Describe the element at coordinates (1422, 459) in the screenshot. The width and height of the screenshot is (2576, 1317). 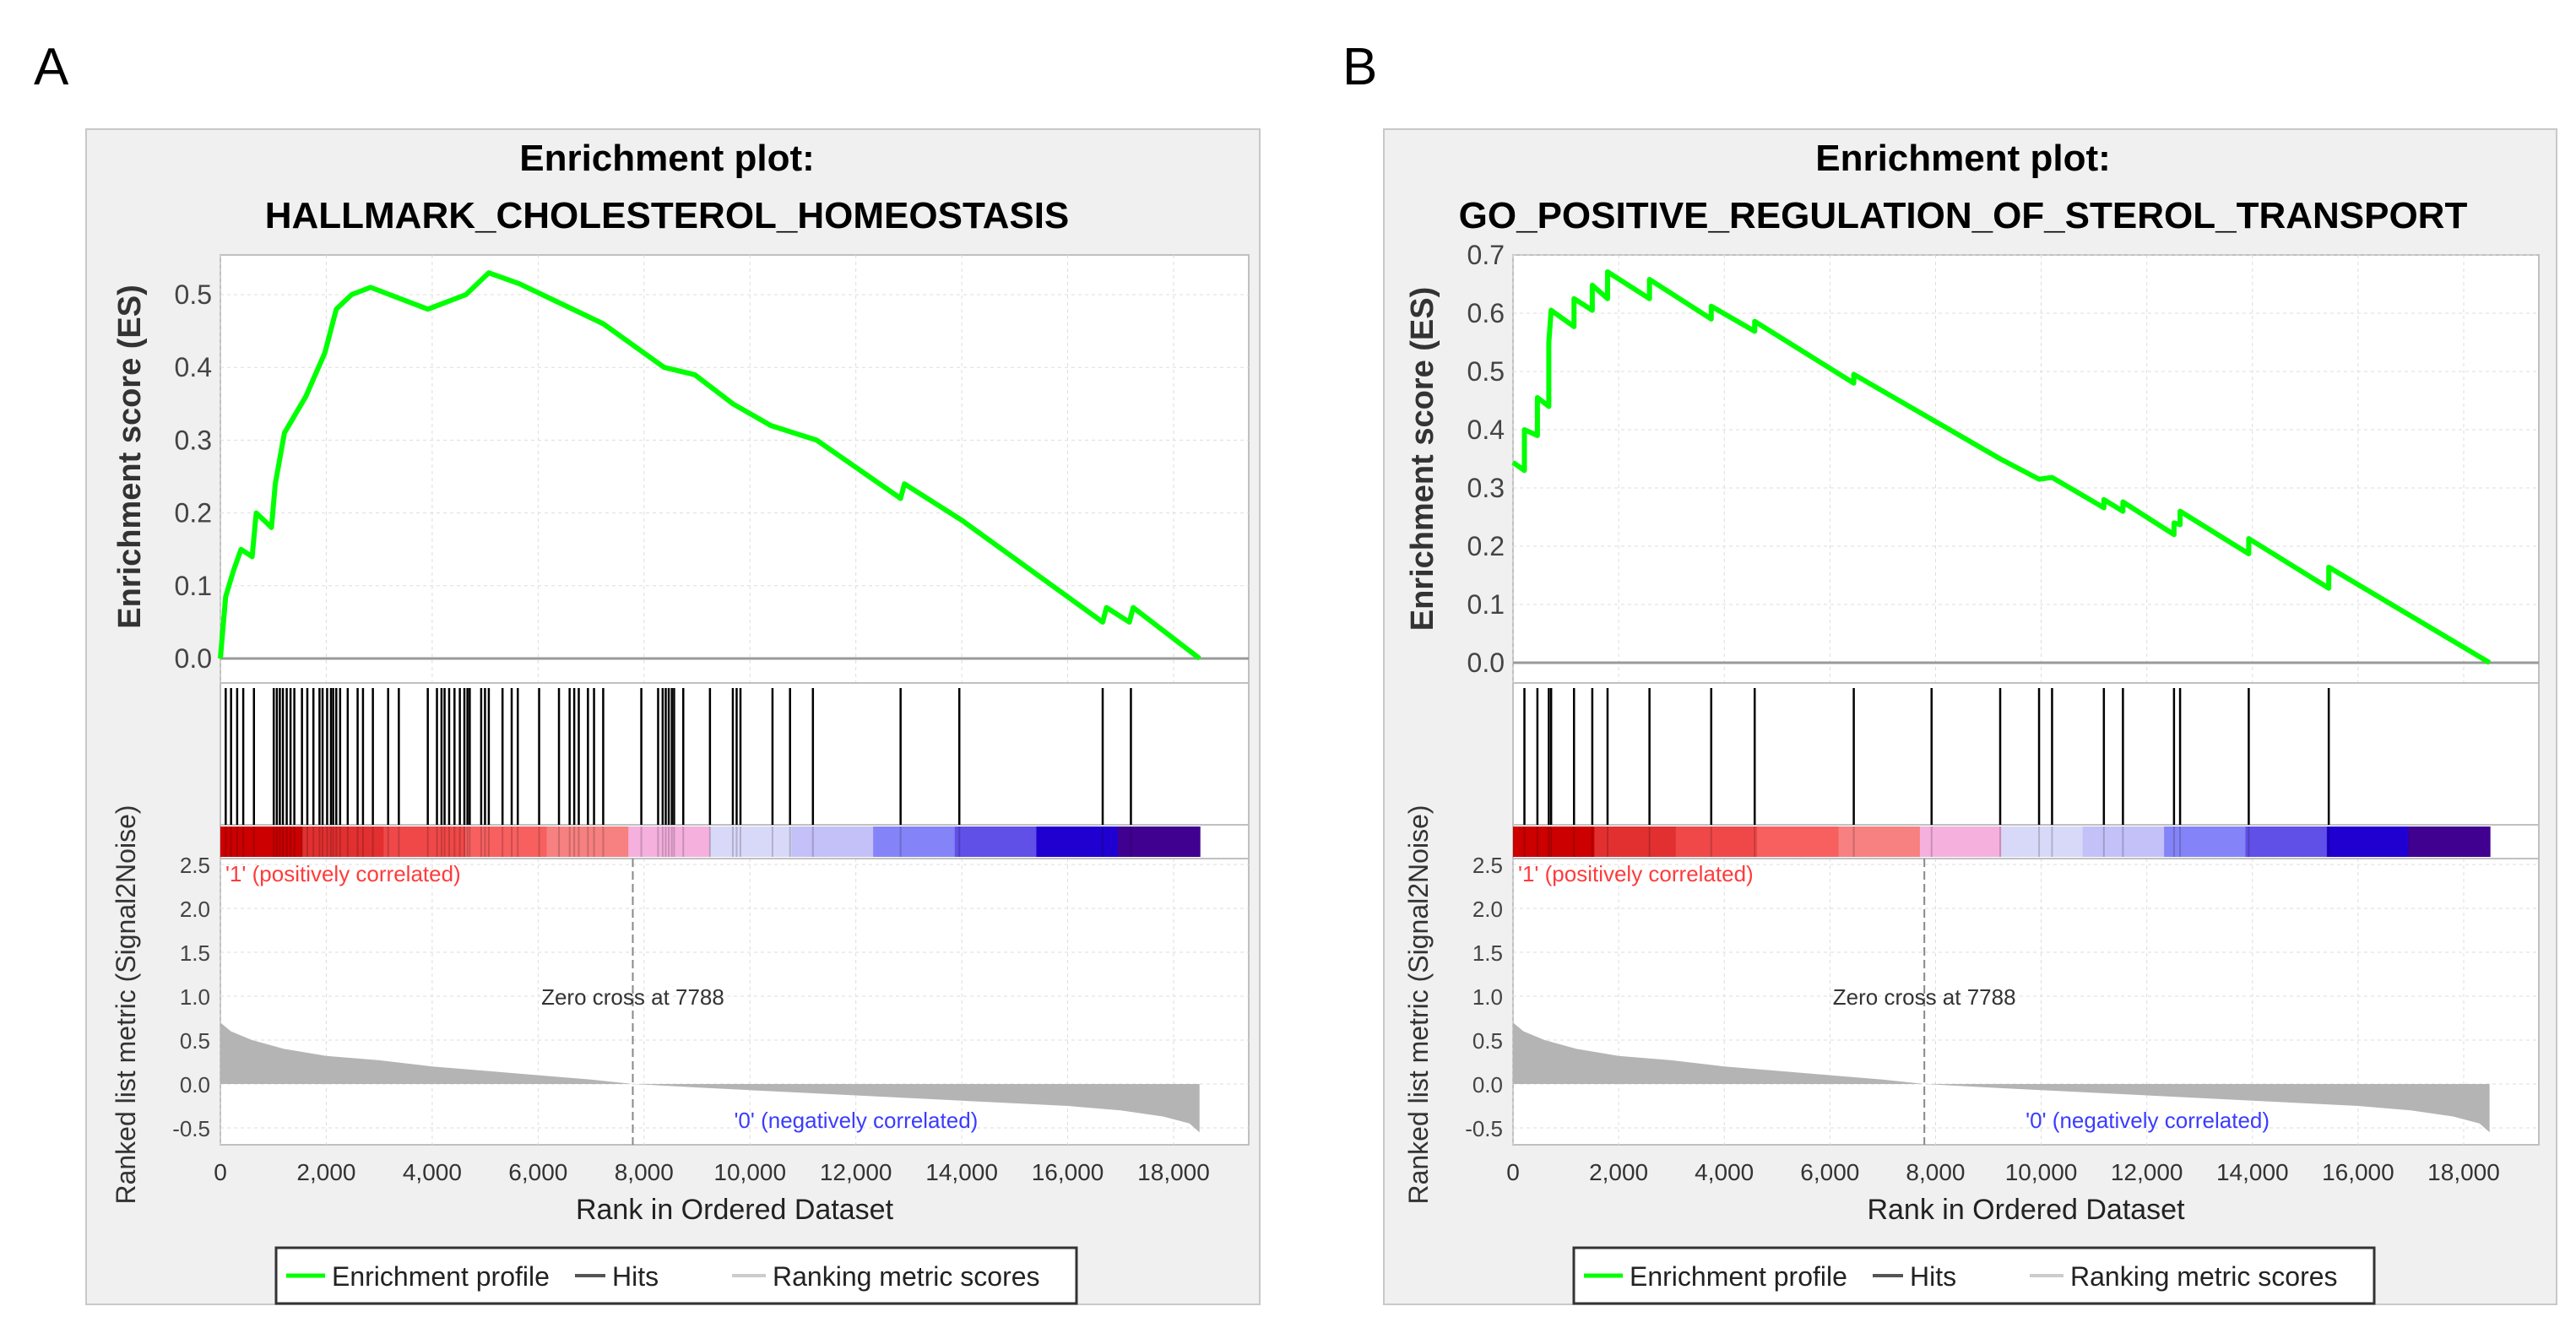
I see `es-axis-label: Enrichment score (ES)` at that location.